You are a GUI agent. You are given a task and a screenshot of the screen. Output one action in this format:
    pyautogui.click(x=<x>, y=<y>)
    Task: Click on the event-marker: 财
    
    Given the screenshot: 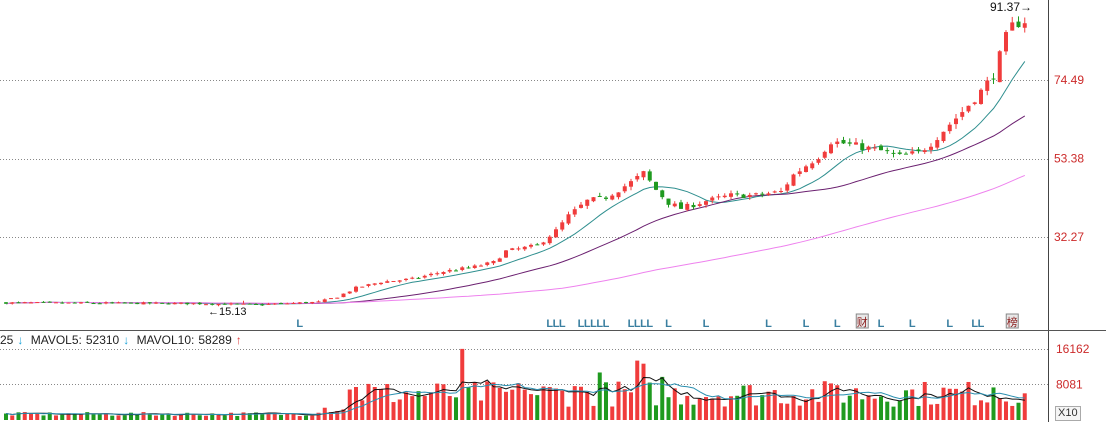 What is the action you would take?
    pyautogui.click(x=862, y=322)
    